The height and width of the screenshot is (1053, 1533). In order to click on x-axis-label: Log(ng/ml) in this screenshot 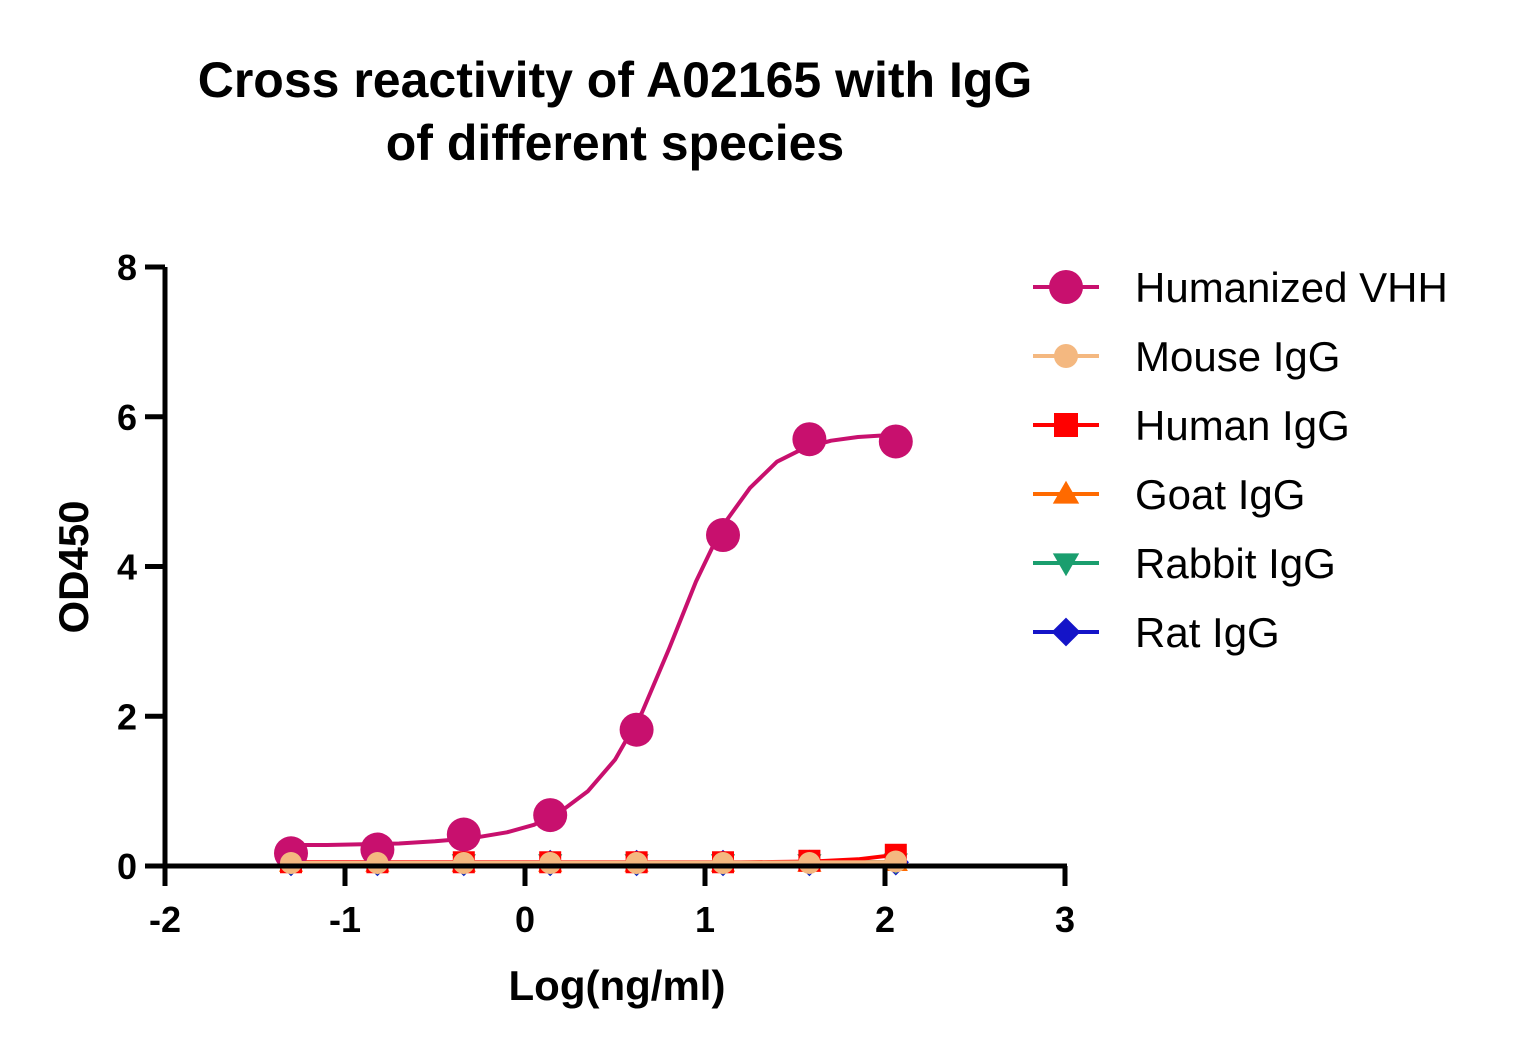, I will do `click(617, 985)`.